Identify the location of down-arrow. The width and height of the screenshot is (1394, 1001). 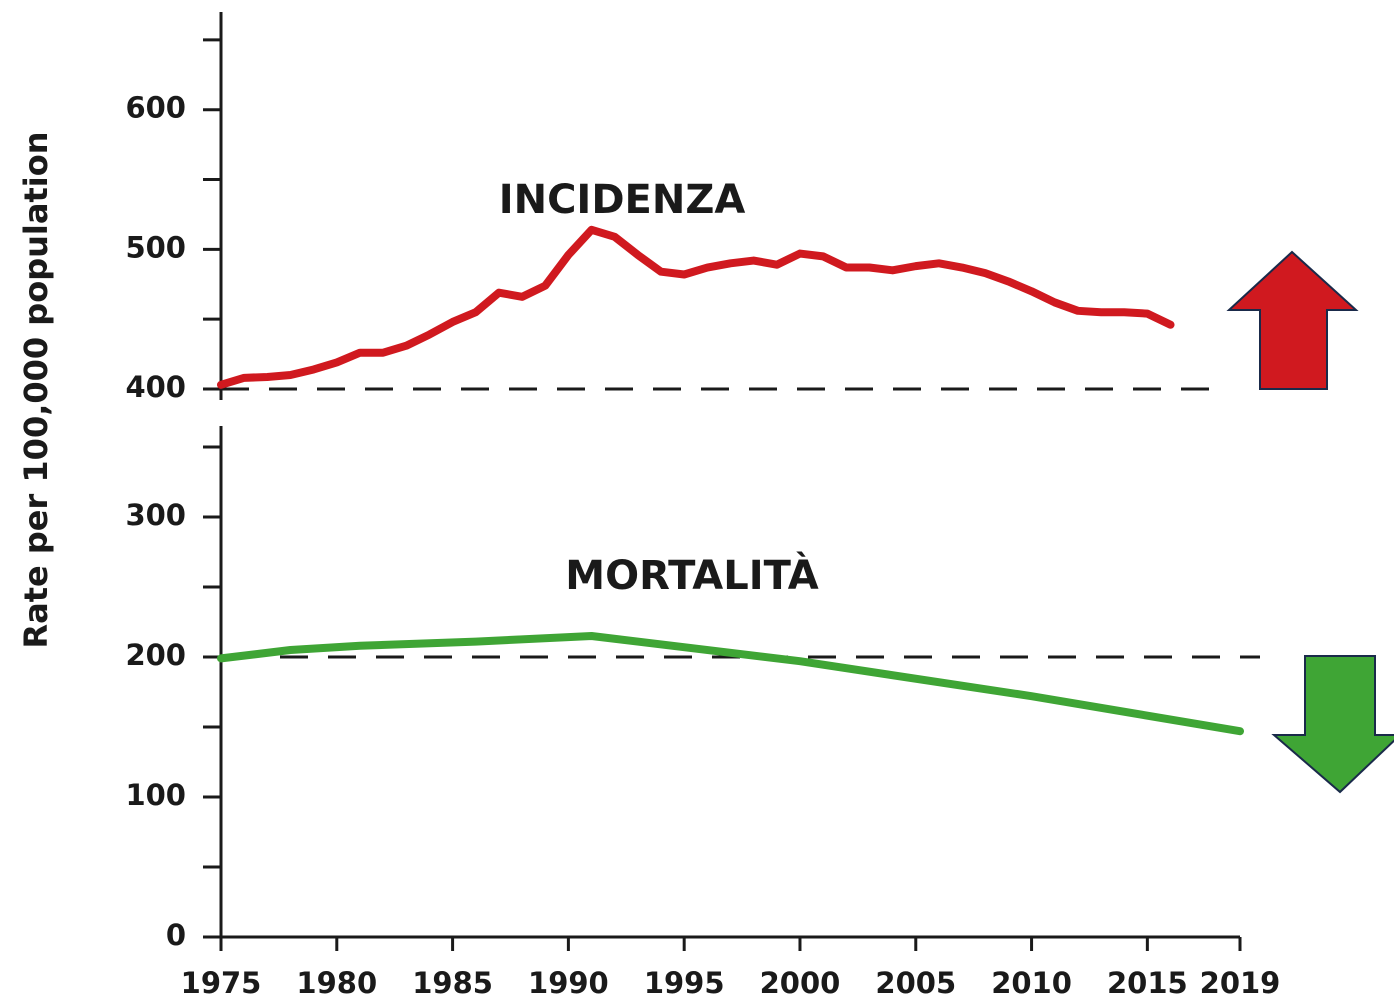
(1332, 724).